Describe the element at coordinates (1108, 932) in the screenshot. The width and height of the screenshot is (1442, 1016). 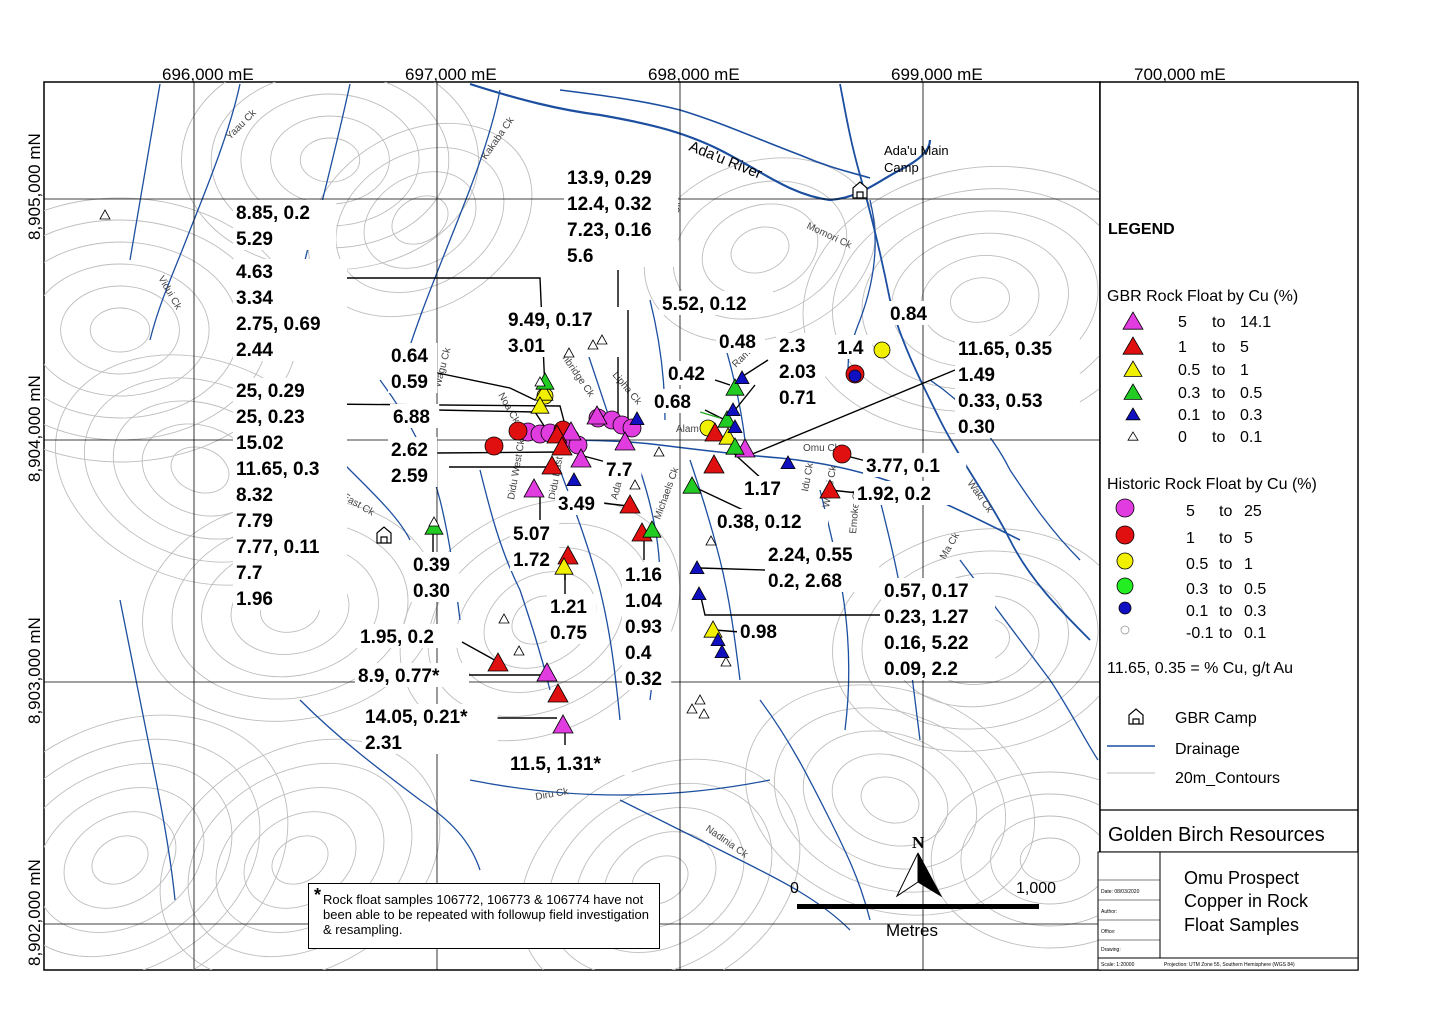
I see `office-field: Office:` at that location.